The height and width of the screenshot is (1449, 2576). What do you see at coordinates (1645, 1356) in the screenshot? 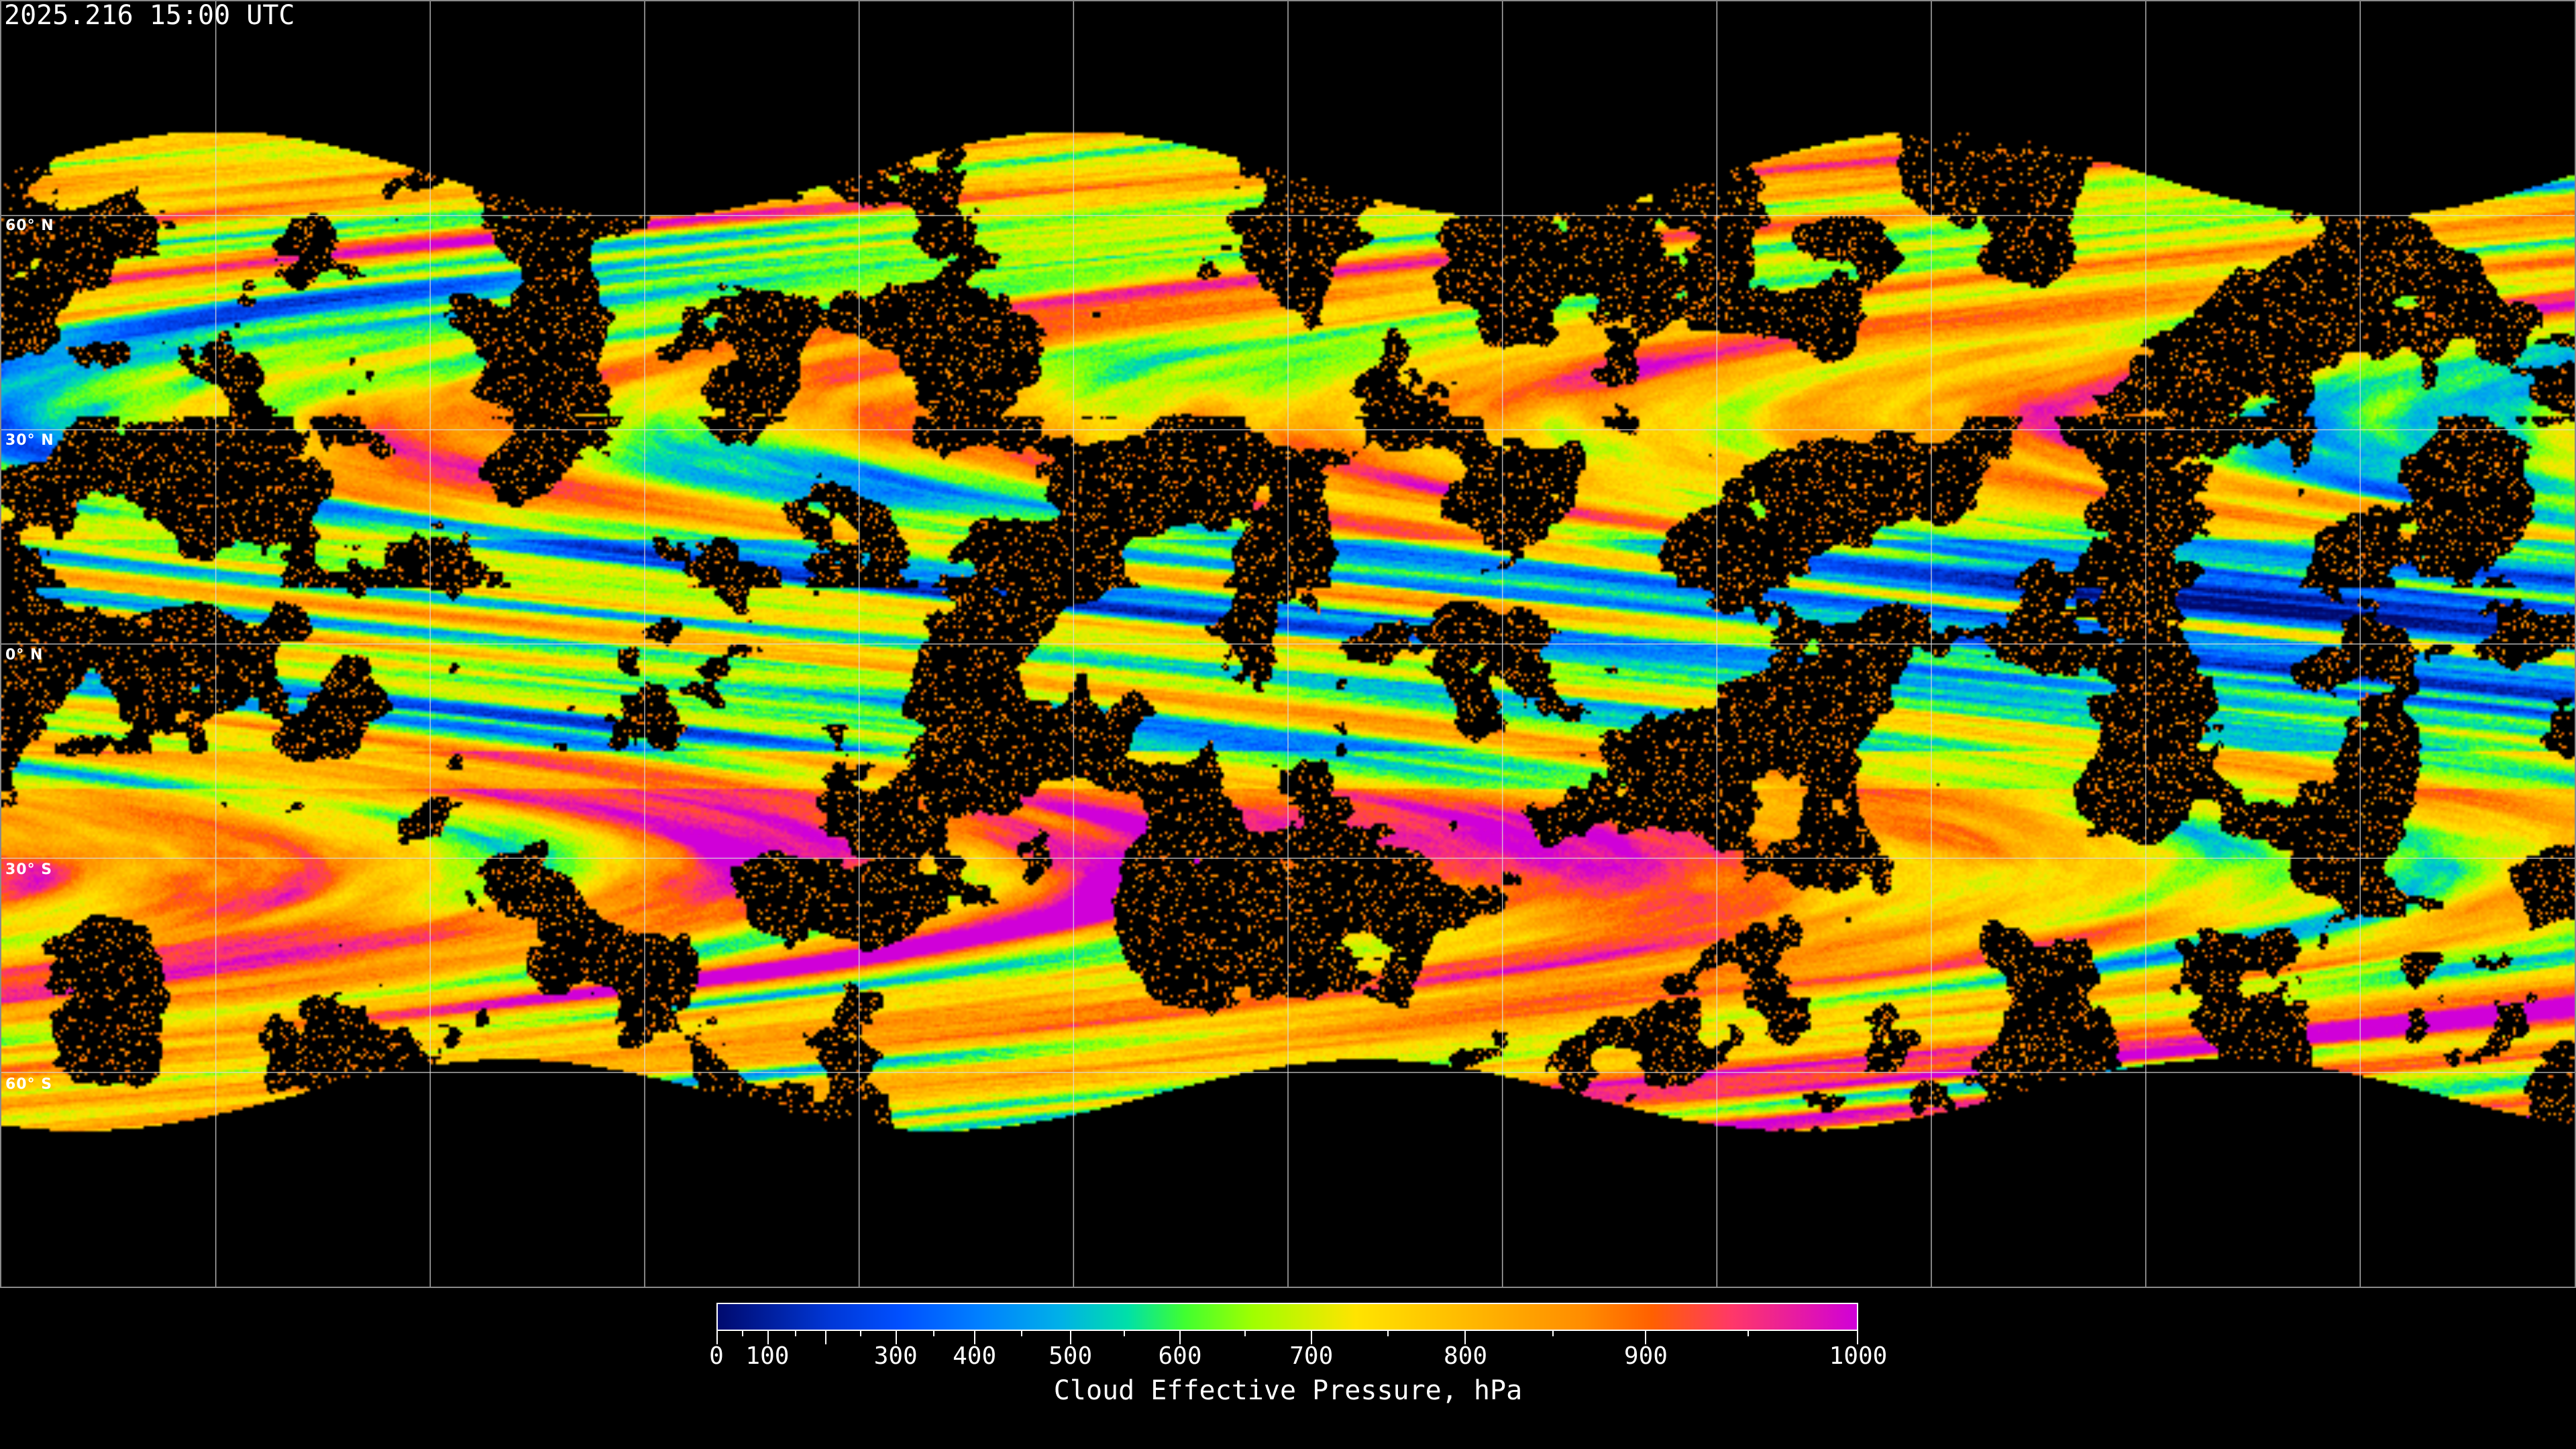
I see `colorbar-tick-label: 900` at bounding box center [1645, 1356].